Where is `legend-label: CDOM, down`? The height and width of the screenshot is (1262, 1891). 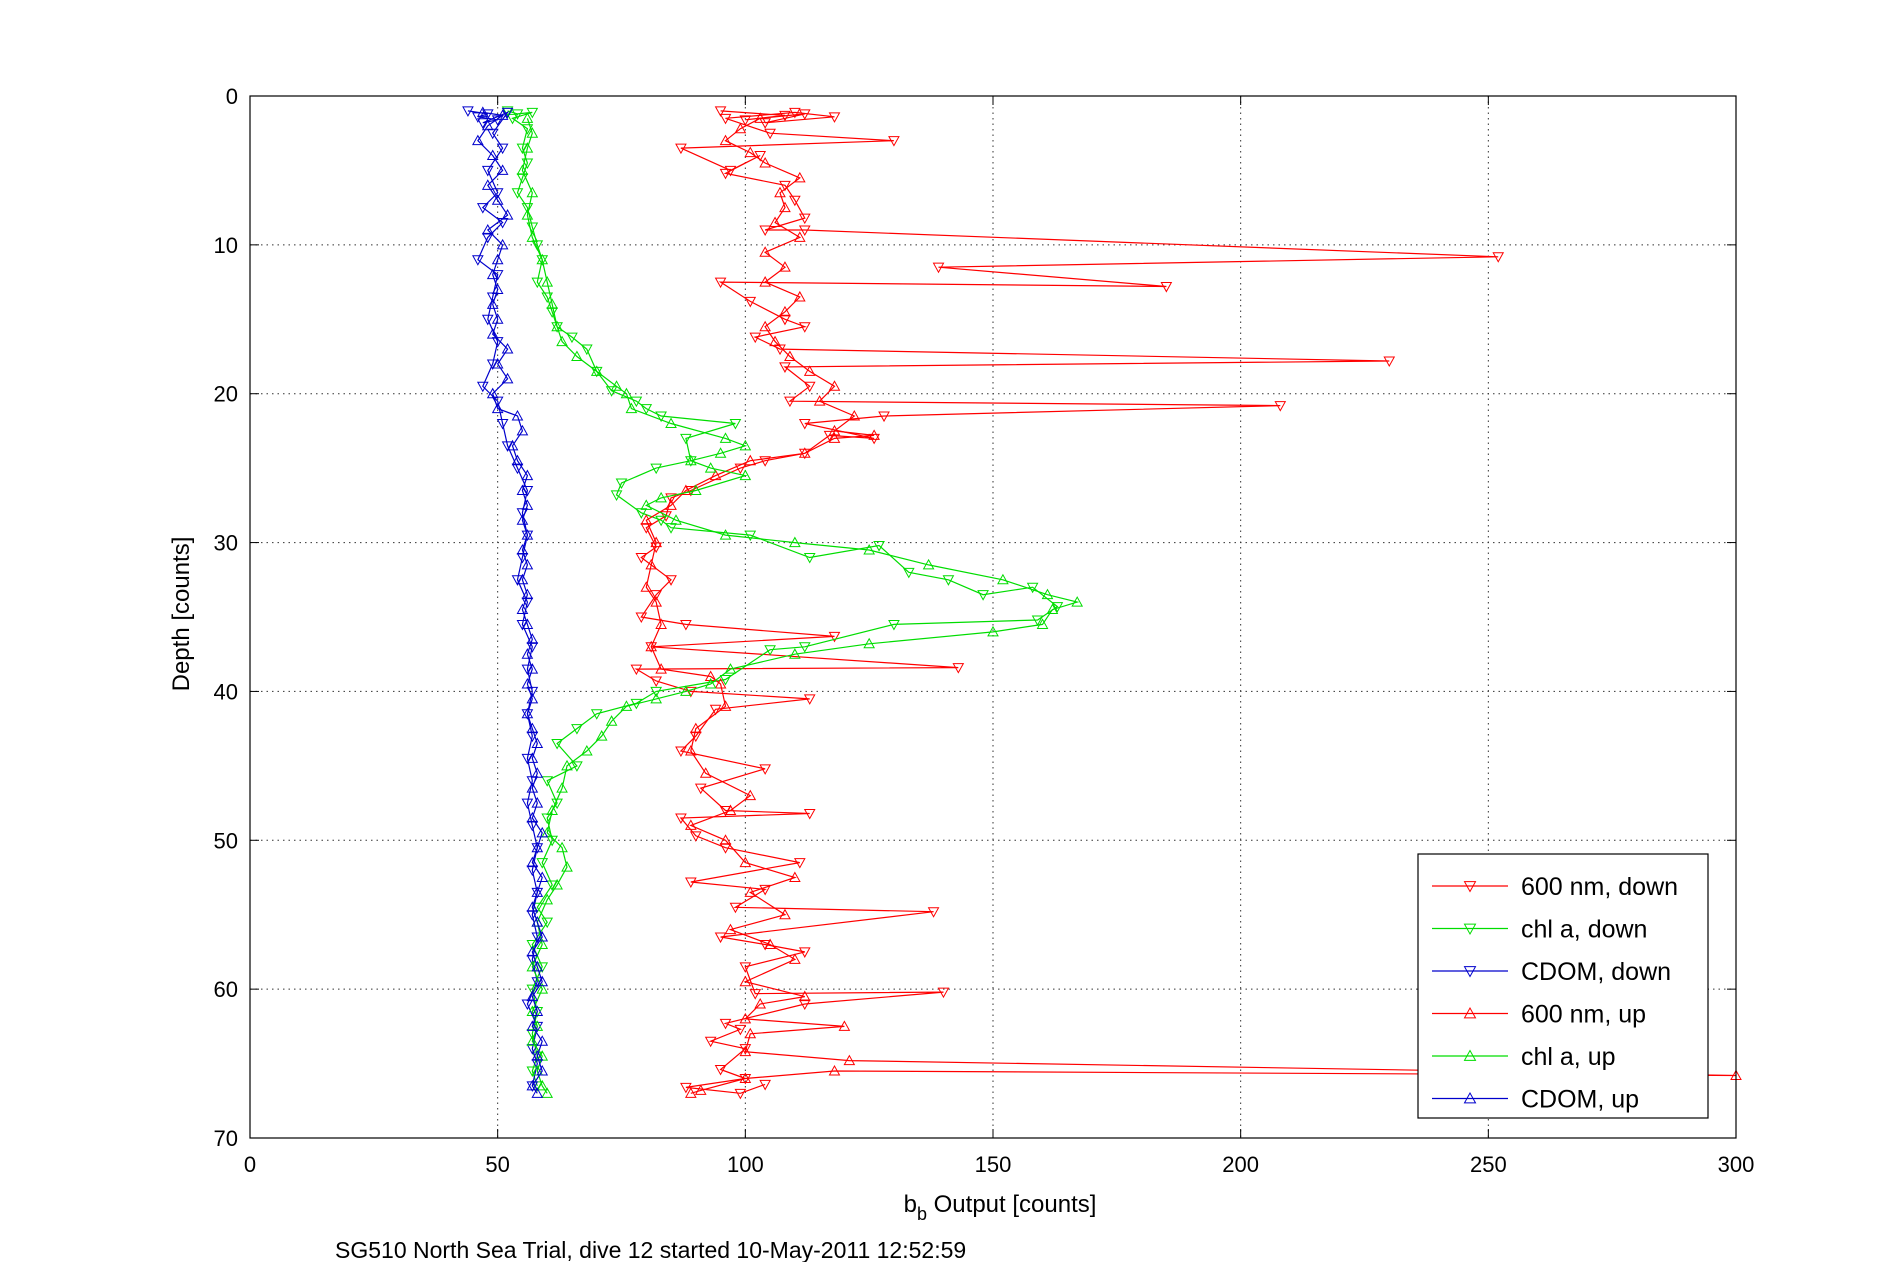 legend-label: CDOM, down is located at coordinates (1596, 972).